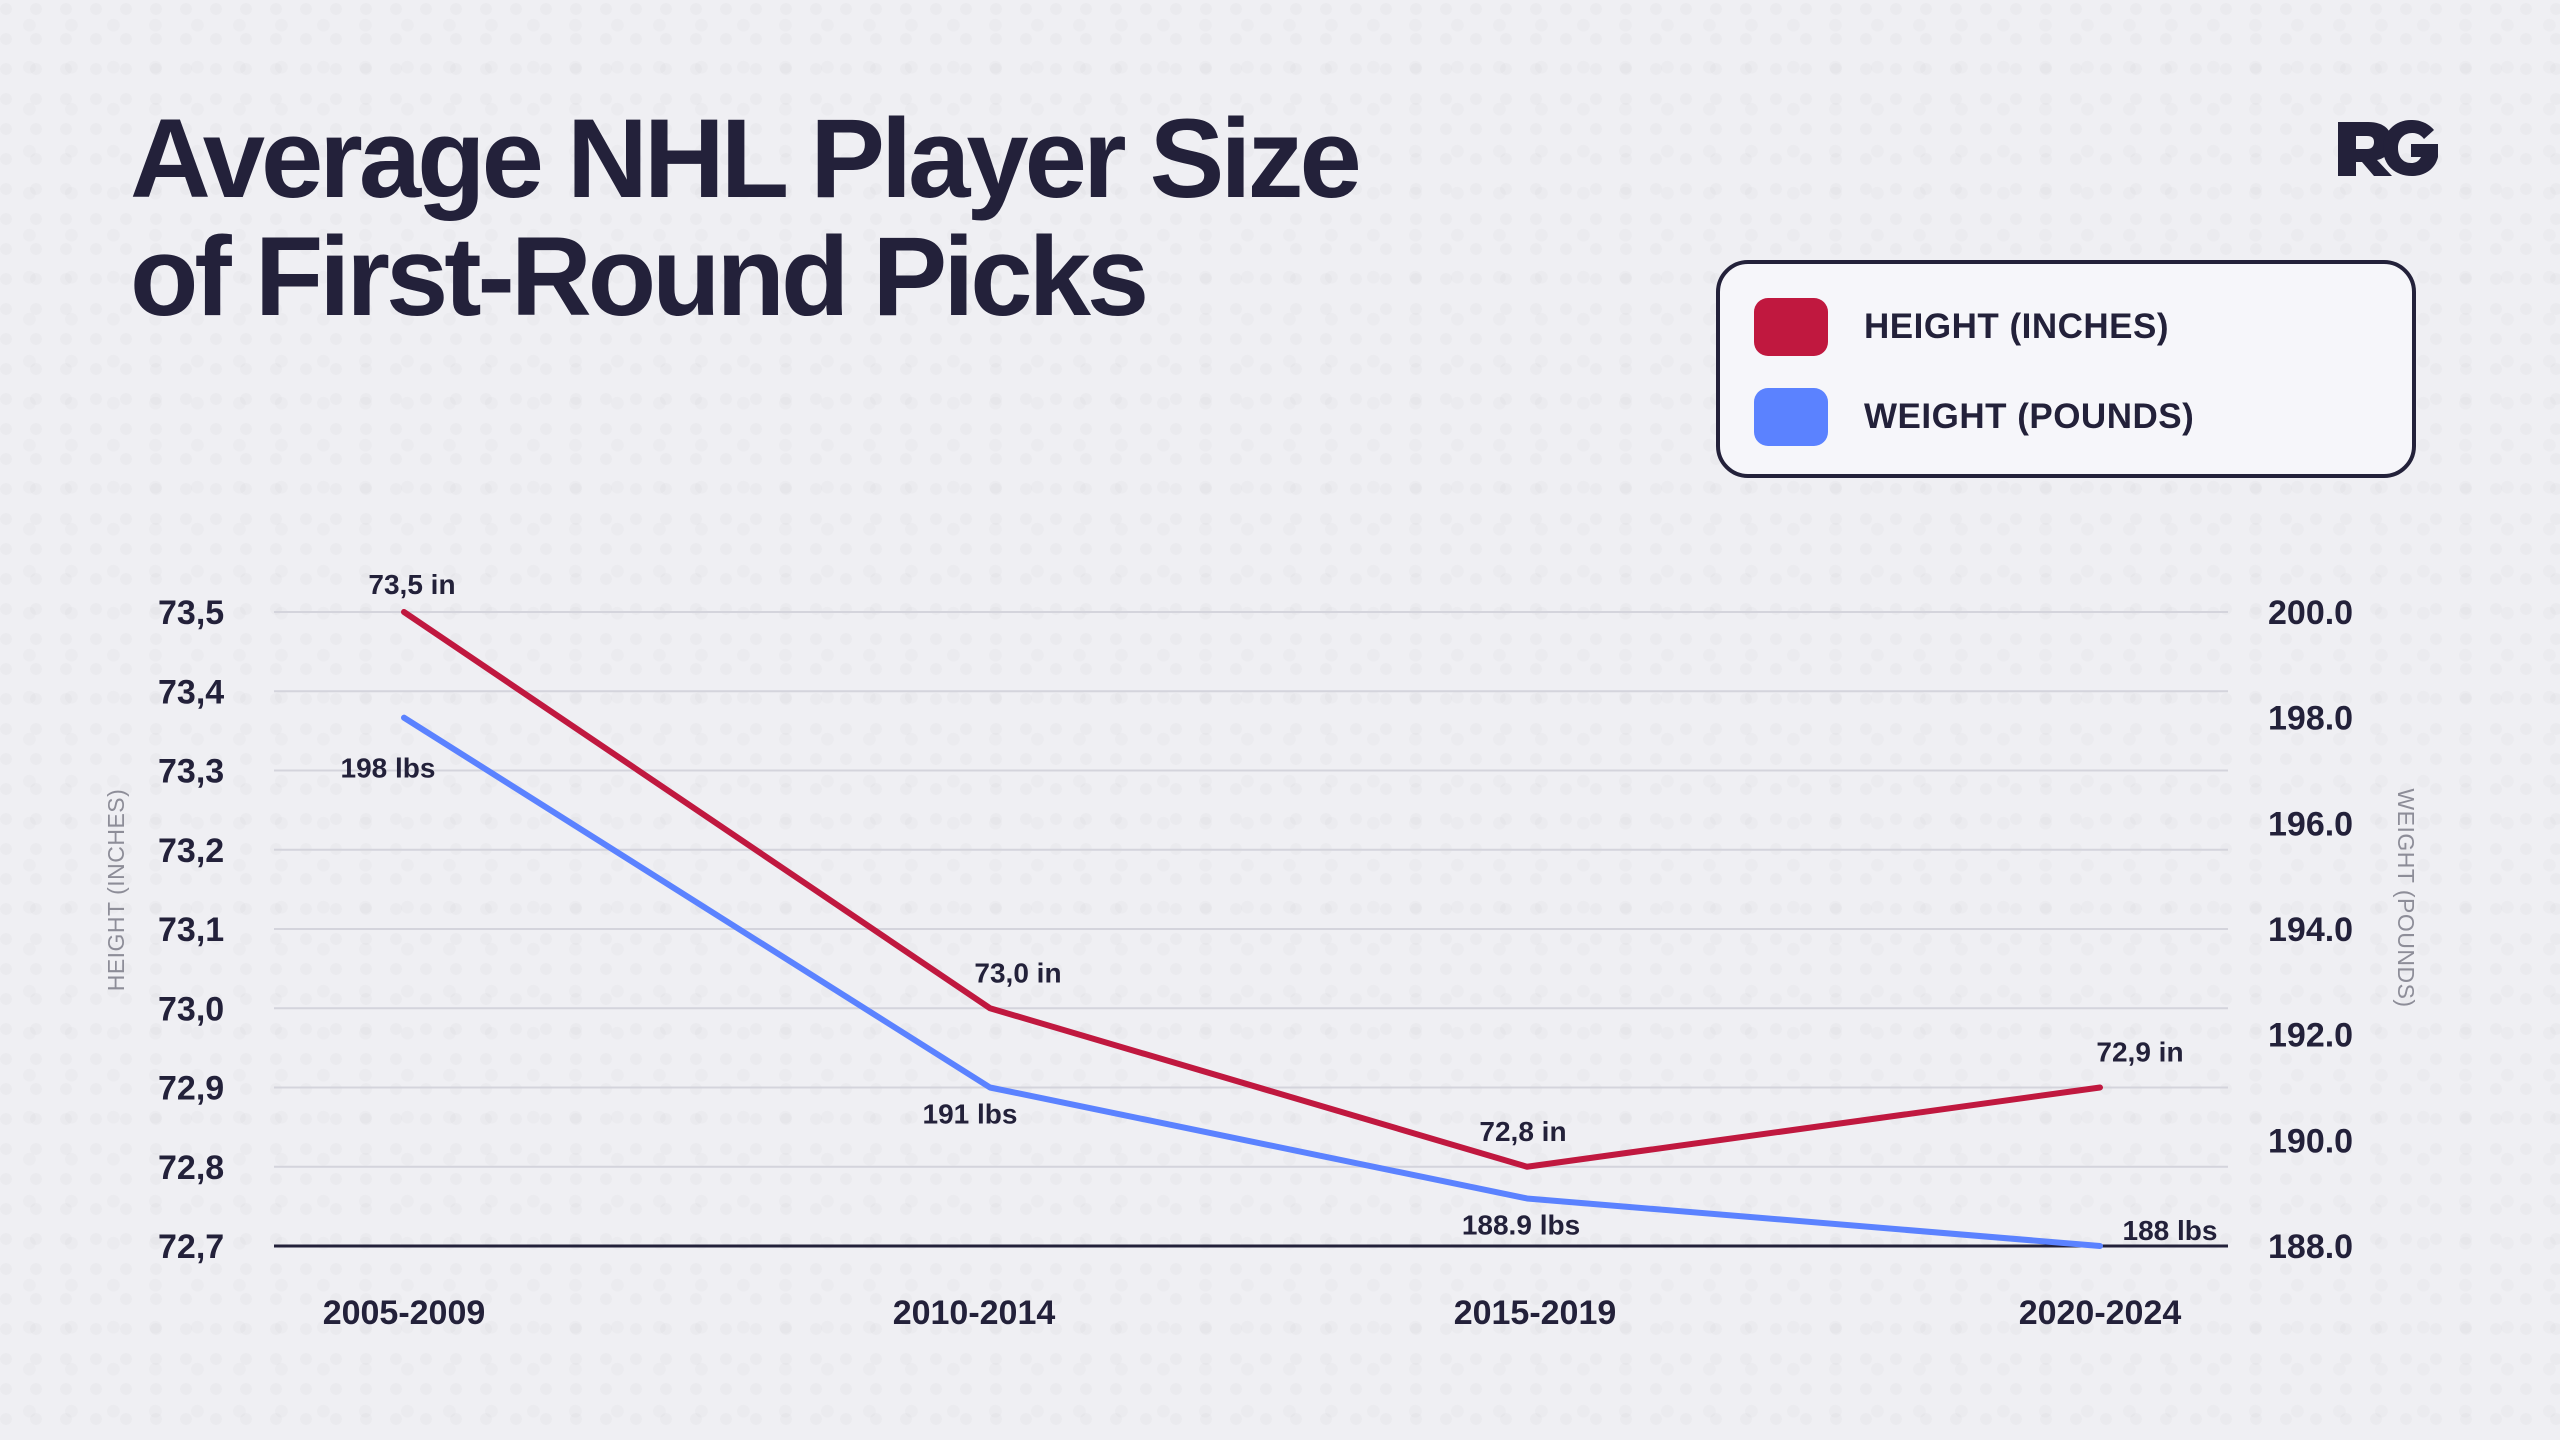 The width and height of the screenshot is (2560, 1440). Describe the element at coordinates (191, 1089) in the screenshot. I see `left-y-tick-label: 72,9` at that location.